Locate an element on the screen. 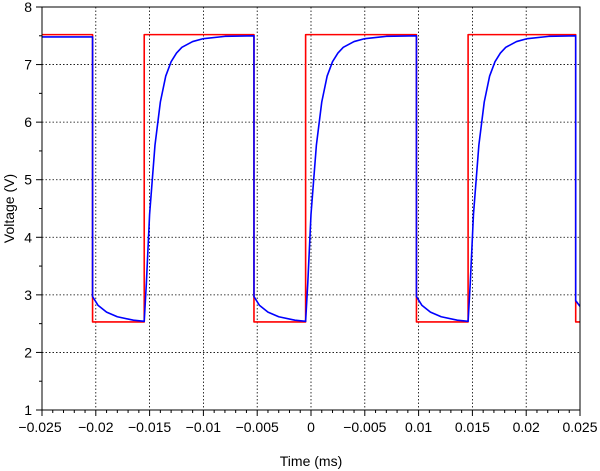 This screenshot has height=471, width=600. x-tick-label: −0.01 is located at coordinates (204, 427).